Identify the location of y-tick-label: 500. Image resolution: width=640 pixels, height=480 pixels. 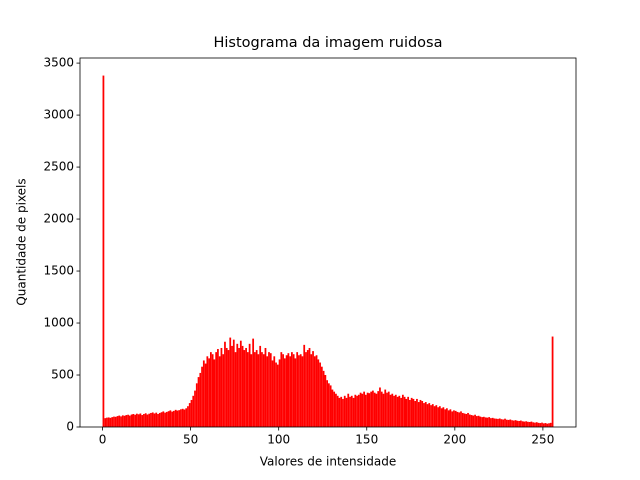
(62, 375).